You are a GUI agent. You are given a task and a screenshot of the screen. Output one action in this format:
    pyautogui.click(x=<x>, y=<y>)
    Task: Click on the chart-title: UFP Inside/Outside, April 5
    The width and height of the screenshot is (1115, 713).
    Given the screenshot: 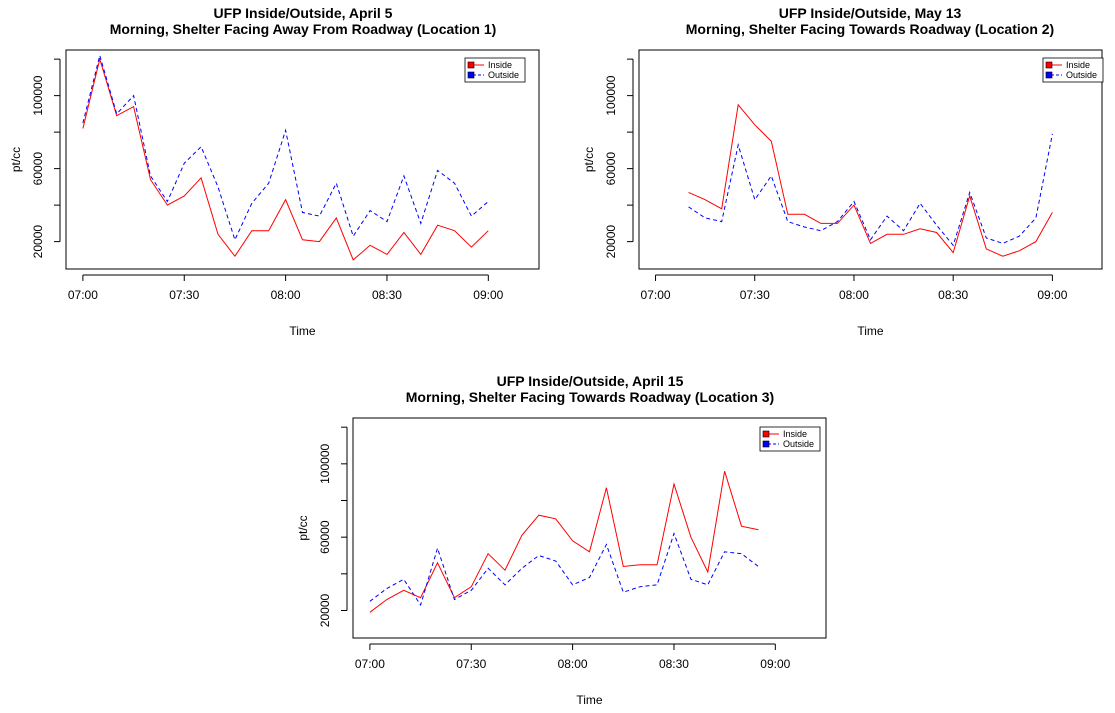 What is the action you would take?
    pyautogui.click(x=303, y=13)
    